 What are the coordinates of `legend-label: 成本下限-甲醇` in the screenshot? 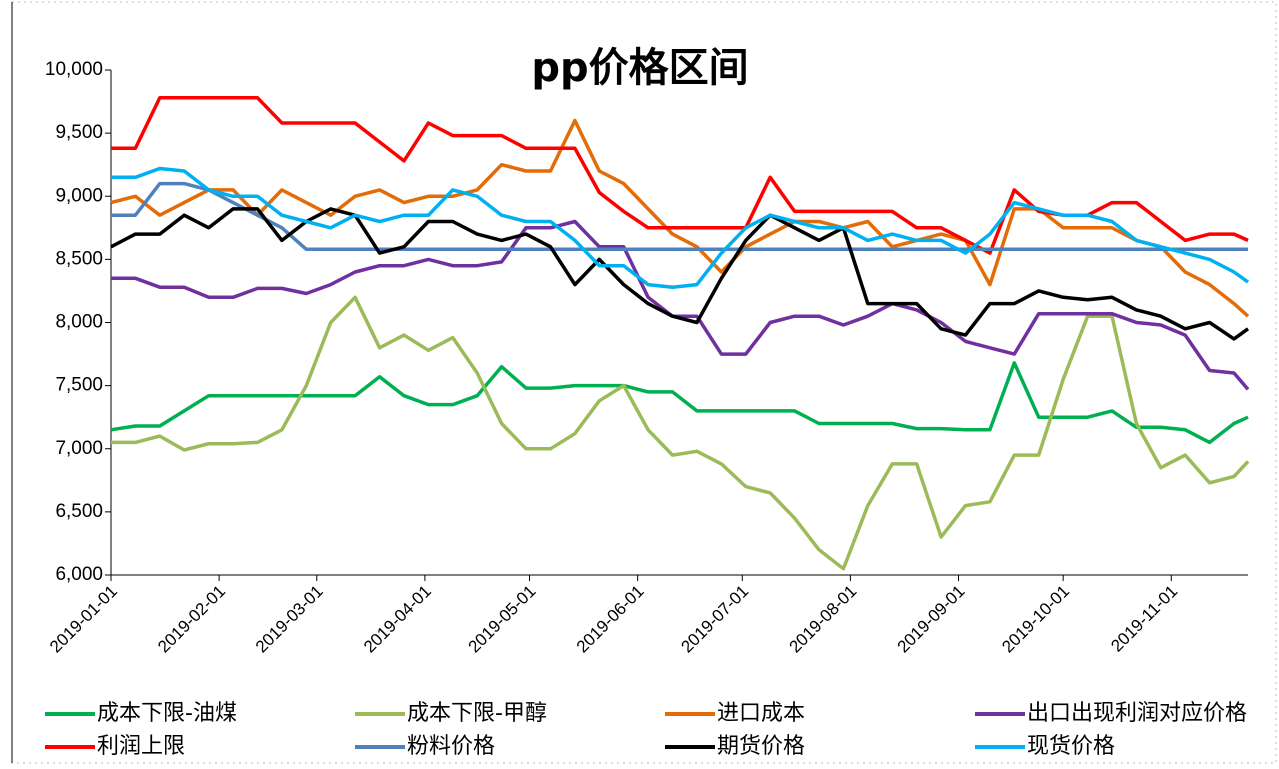 It's located at (477, 713).